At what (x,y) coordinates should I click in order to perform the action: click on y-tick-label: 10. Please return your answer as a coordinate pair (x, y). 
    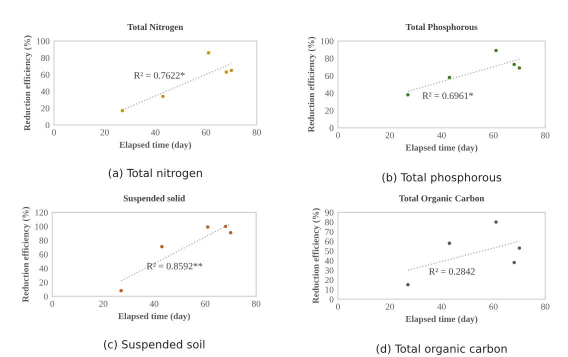
    Looking at the image, I should click on (330, 289).